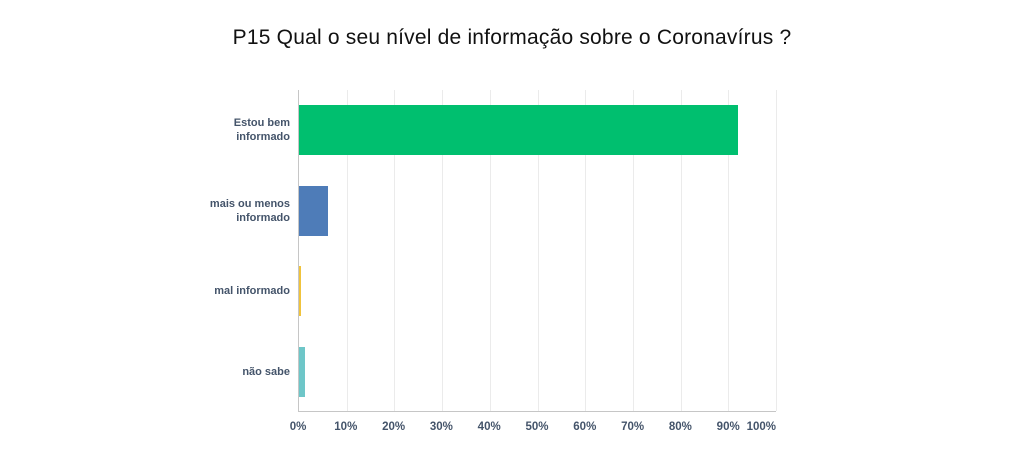  What do you see at coordinates (585, 427) in the screenshot?
I see `x-tick-label: 60%` at bounding box center [585, 427].